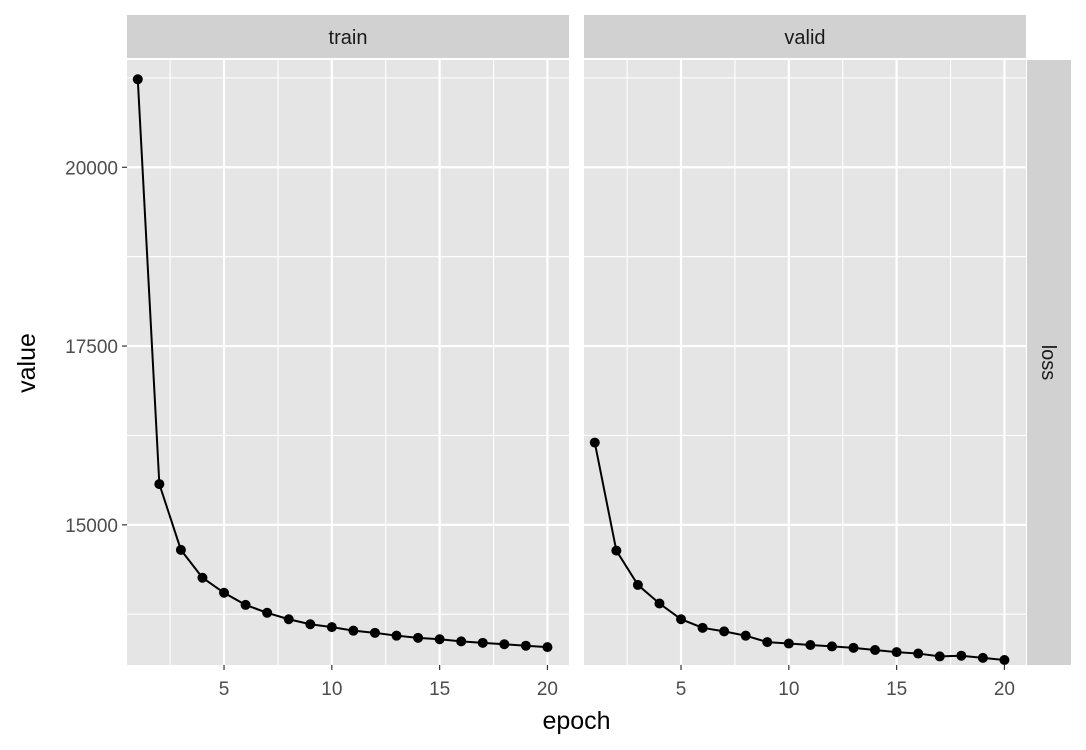 The width and height of the screenshot is (1086, 750). I want to click on facet-strip-valid, so click(805, 36).